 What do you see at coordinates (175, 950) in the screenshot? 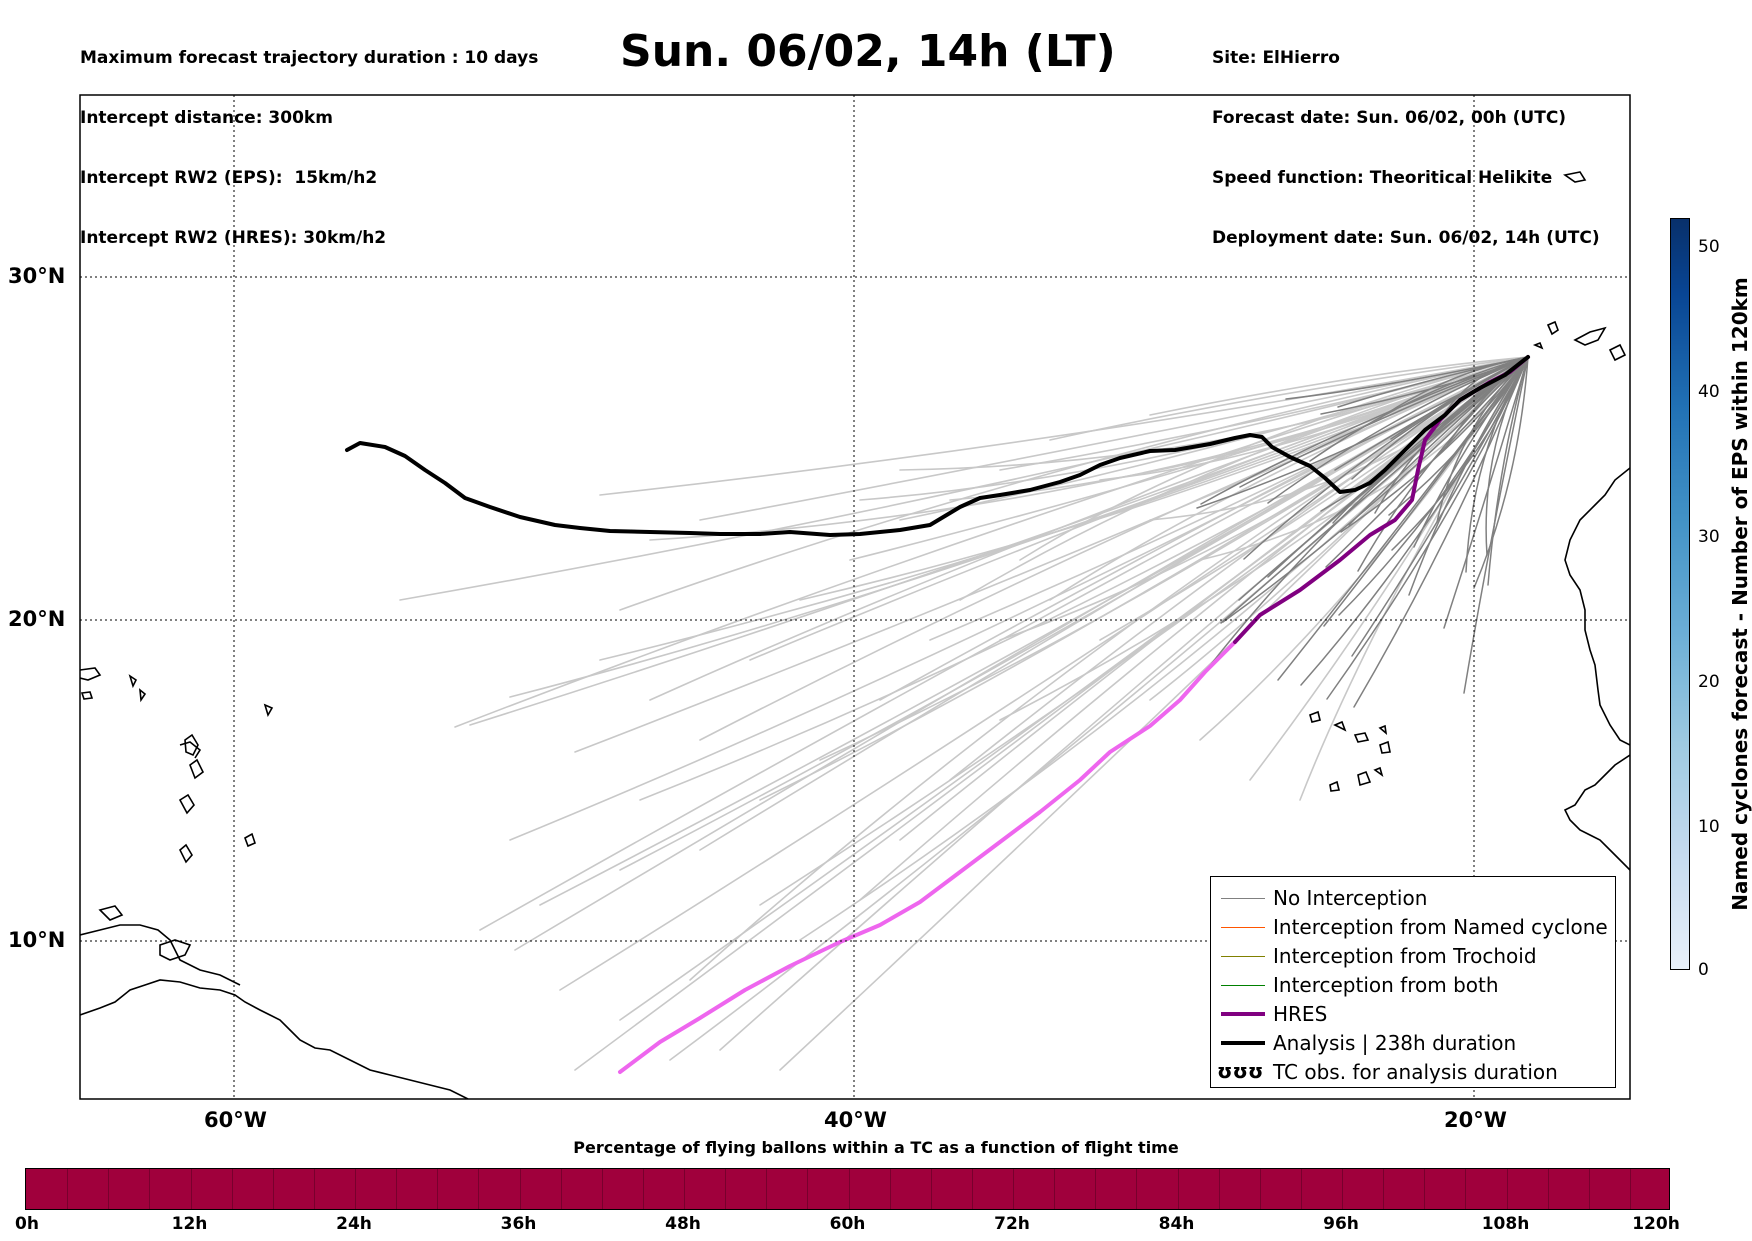
I see `coast-trinidad` at bounding box center [175, 950].